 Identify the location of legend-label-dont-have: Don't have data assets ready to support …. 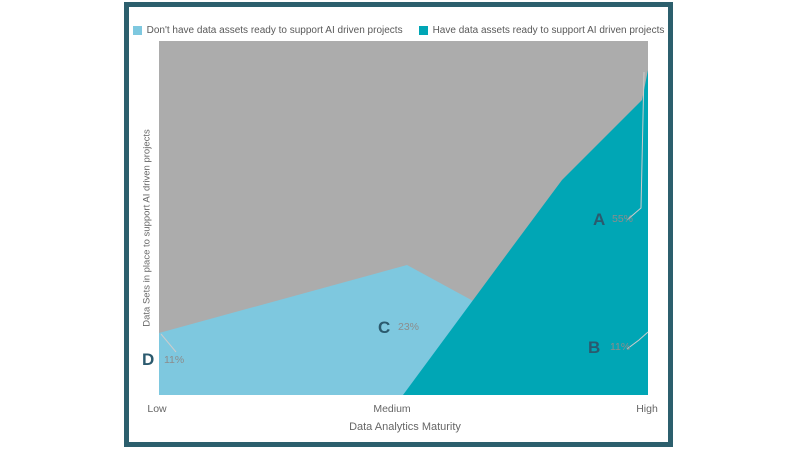
(274, 30).